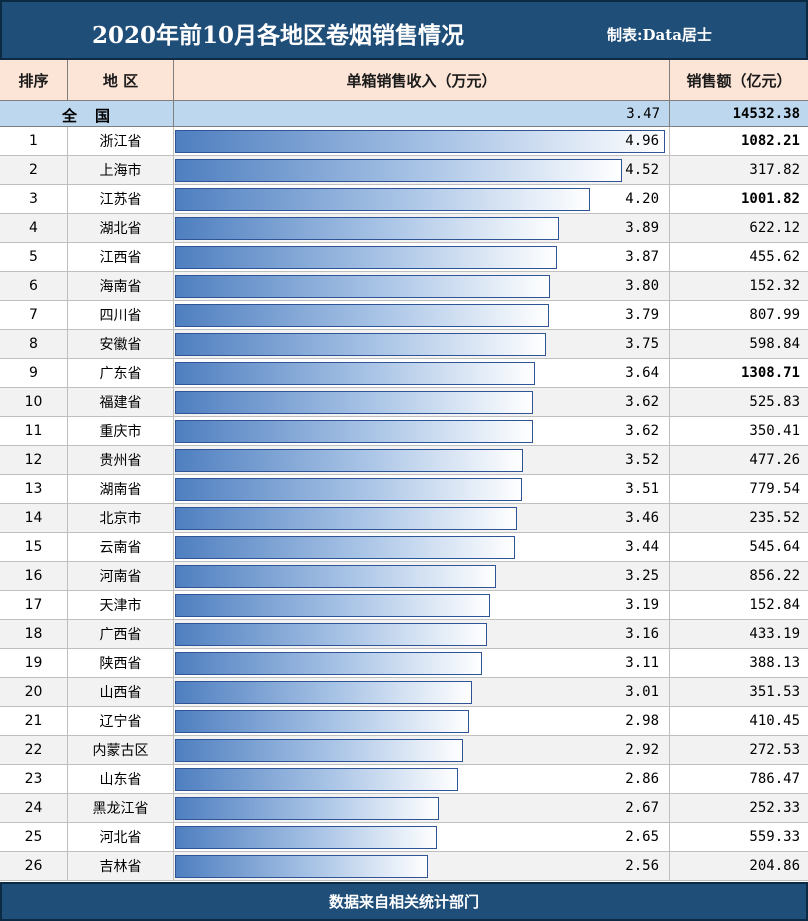 This screenshot has width=808, height=921. I want to click on bar-cell: 3.89, so click(422, 228).